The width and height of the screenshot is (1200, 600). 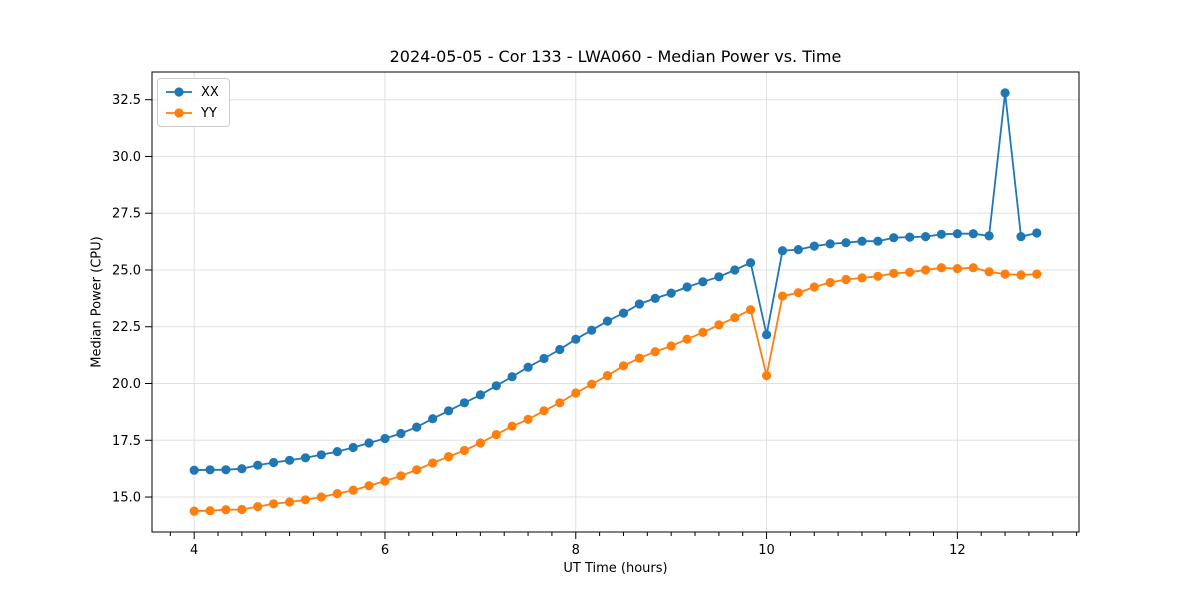 What do you see at coordinates (210, 92) in the screenshot?
I see `legend-label-xx: XX` at bounding box center [210, 92].